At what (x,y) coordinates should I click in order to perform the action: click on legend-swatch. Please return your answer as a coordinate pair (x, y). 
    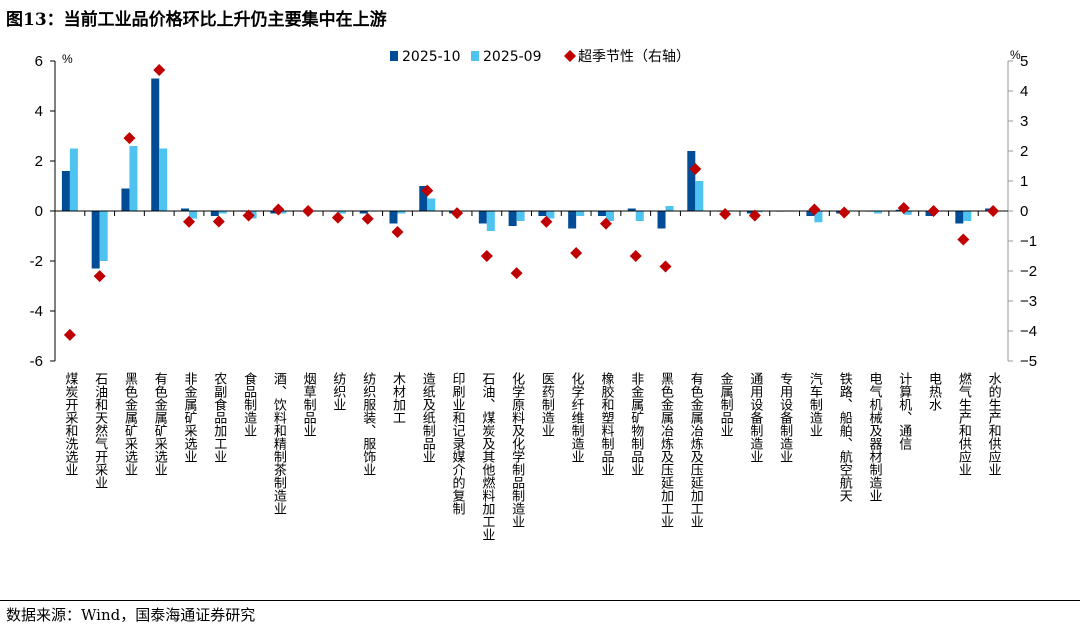
    Looking at the image, I should click on (394, 56).